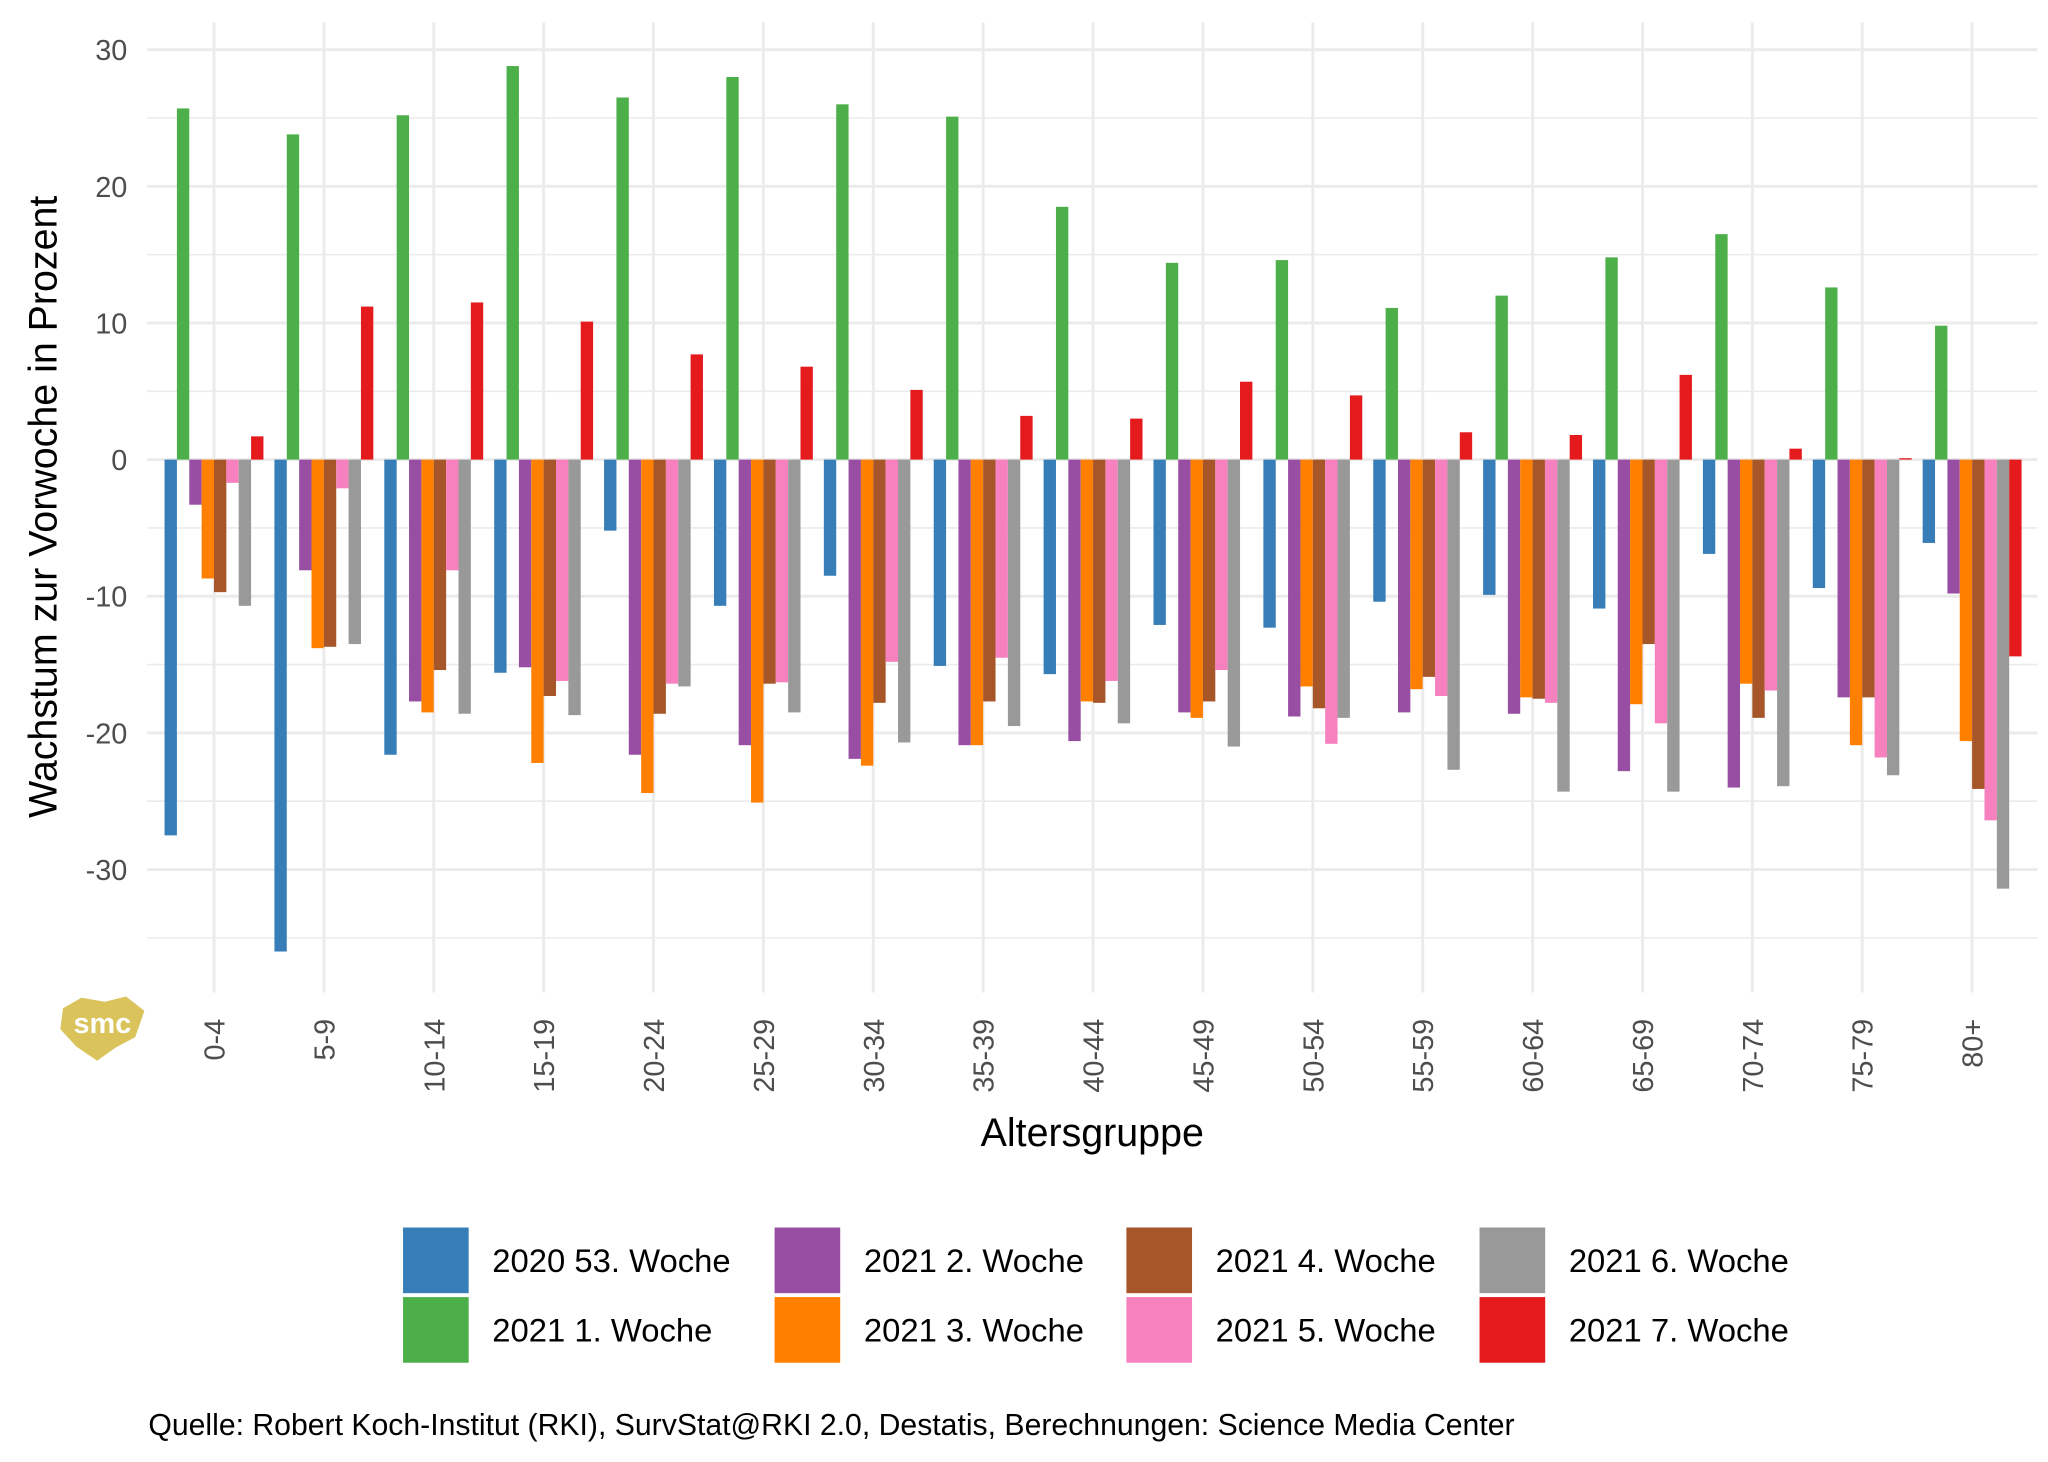  What do you see at coordinates (1095, 1056) in the screenshot?
I see `x-tick-label: 40-44` at bounding box center [1095, 1056].